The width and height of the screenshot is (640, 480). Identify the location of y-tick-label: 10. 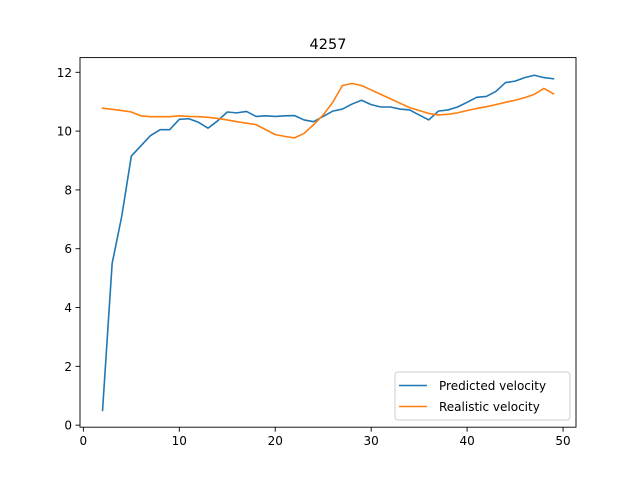
(64, 132).